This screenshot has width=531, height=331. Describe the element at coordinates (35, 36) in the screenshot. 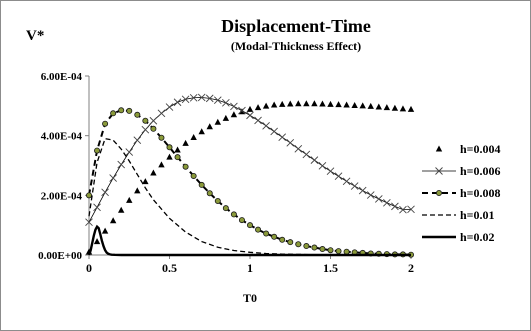

I see `y-axis-label: V*` at that location.